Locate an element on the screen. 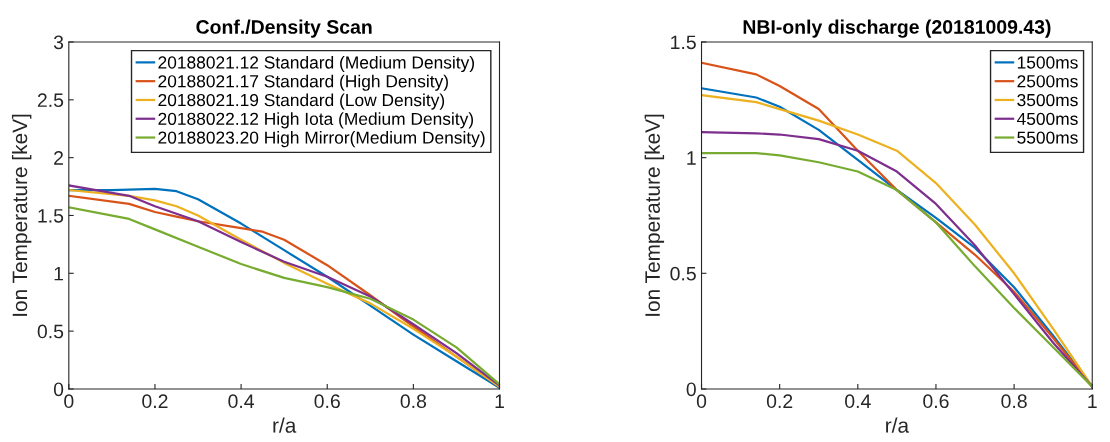  y-tick-label: 3 is located at coordinates (58, 42).